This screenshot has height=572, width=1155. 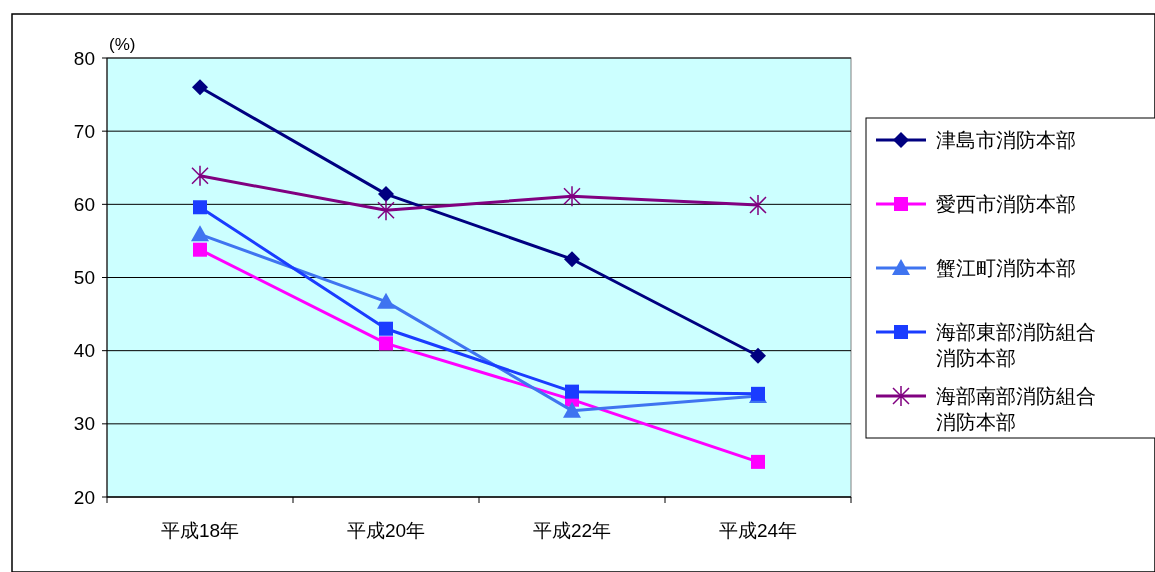 What do you see at coordinates (758, 530) in the screenshot?
I see `x-tick-label: 平成24年` at bounding box center [758, 530].